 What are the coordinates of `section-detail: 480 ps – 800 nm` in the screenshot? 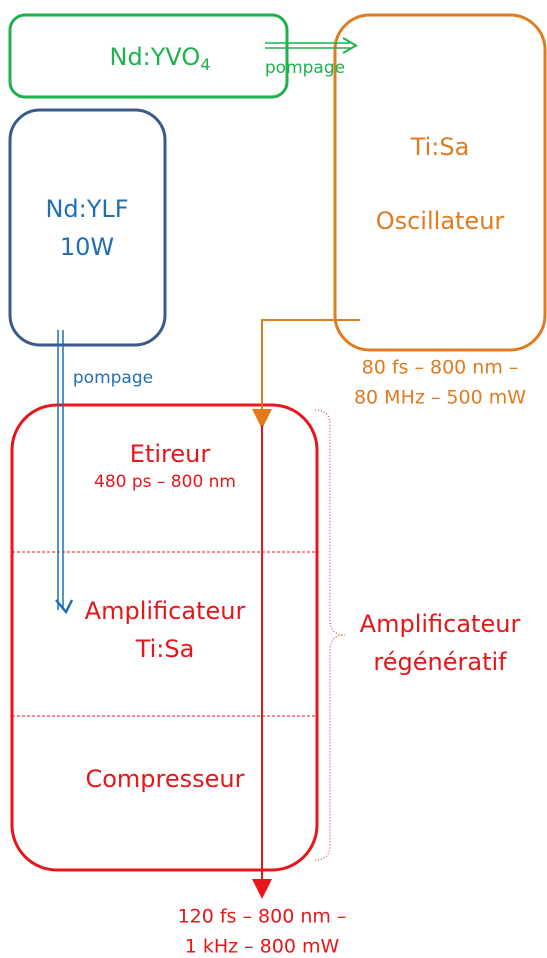 It's located at (165, 482).